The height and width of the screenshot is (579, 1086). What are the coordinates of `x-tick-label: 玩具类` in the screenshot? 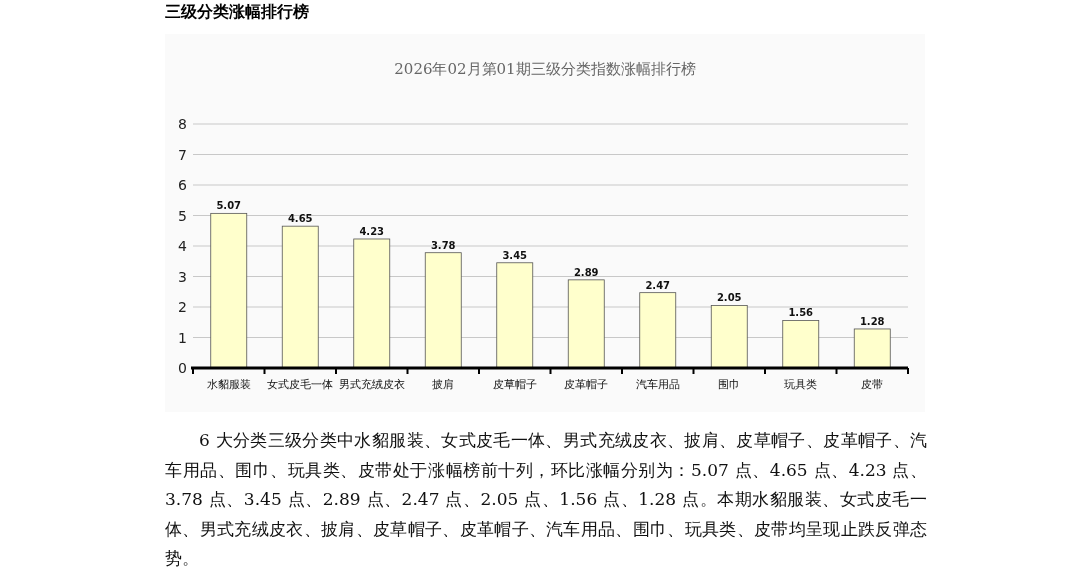 It's located at (801, 384).